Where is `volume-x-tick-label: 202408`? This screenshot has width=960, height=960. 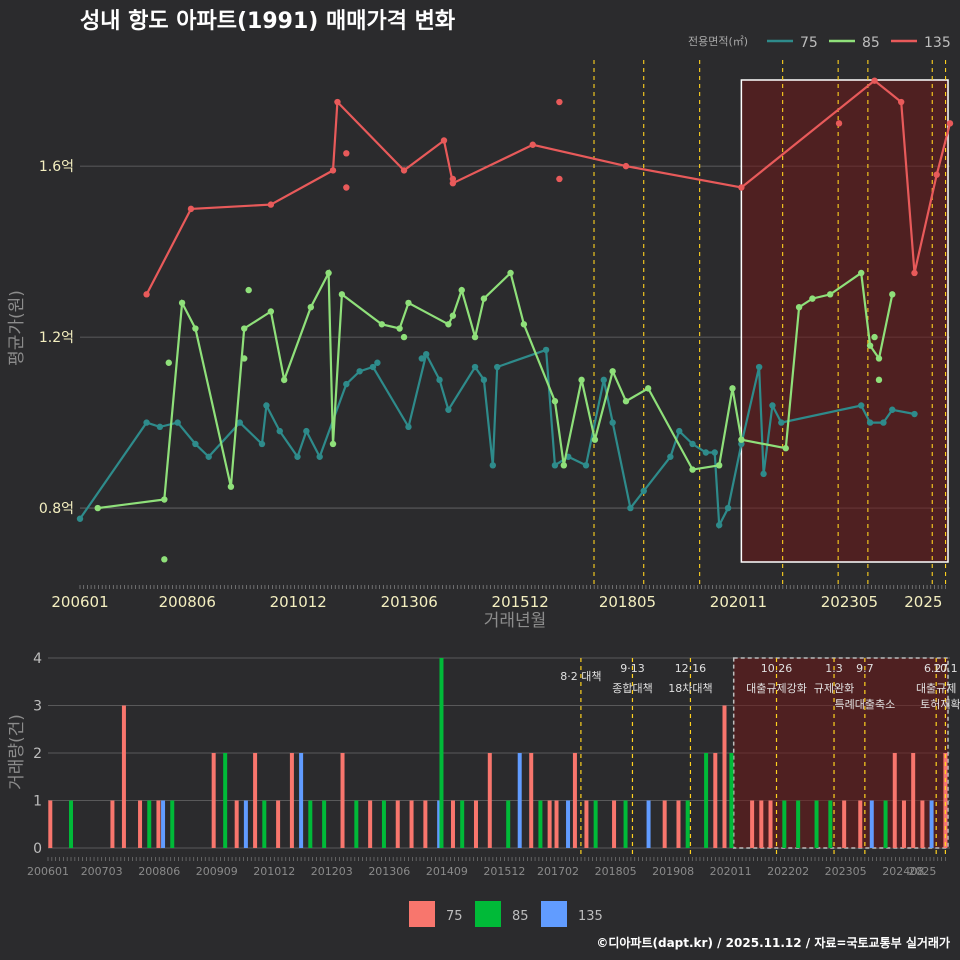 volume-x-tick-label: 202408 is located at coordinates (903, 871).